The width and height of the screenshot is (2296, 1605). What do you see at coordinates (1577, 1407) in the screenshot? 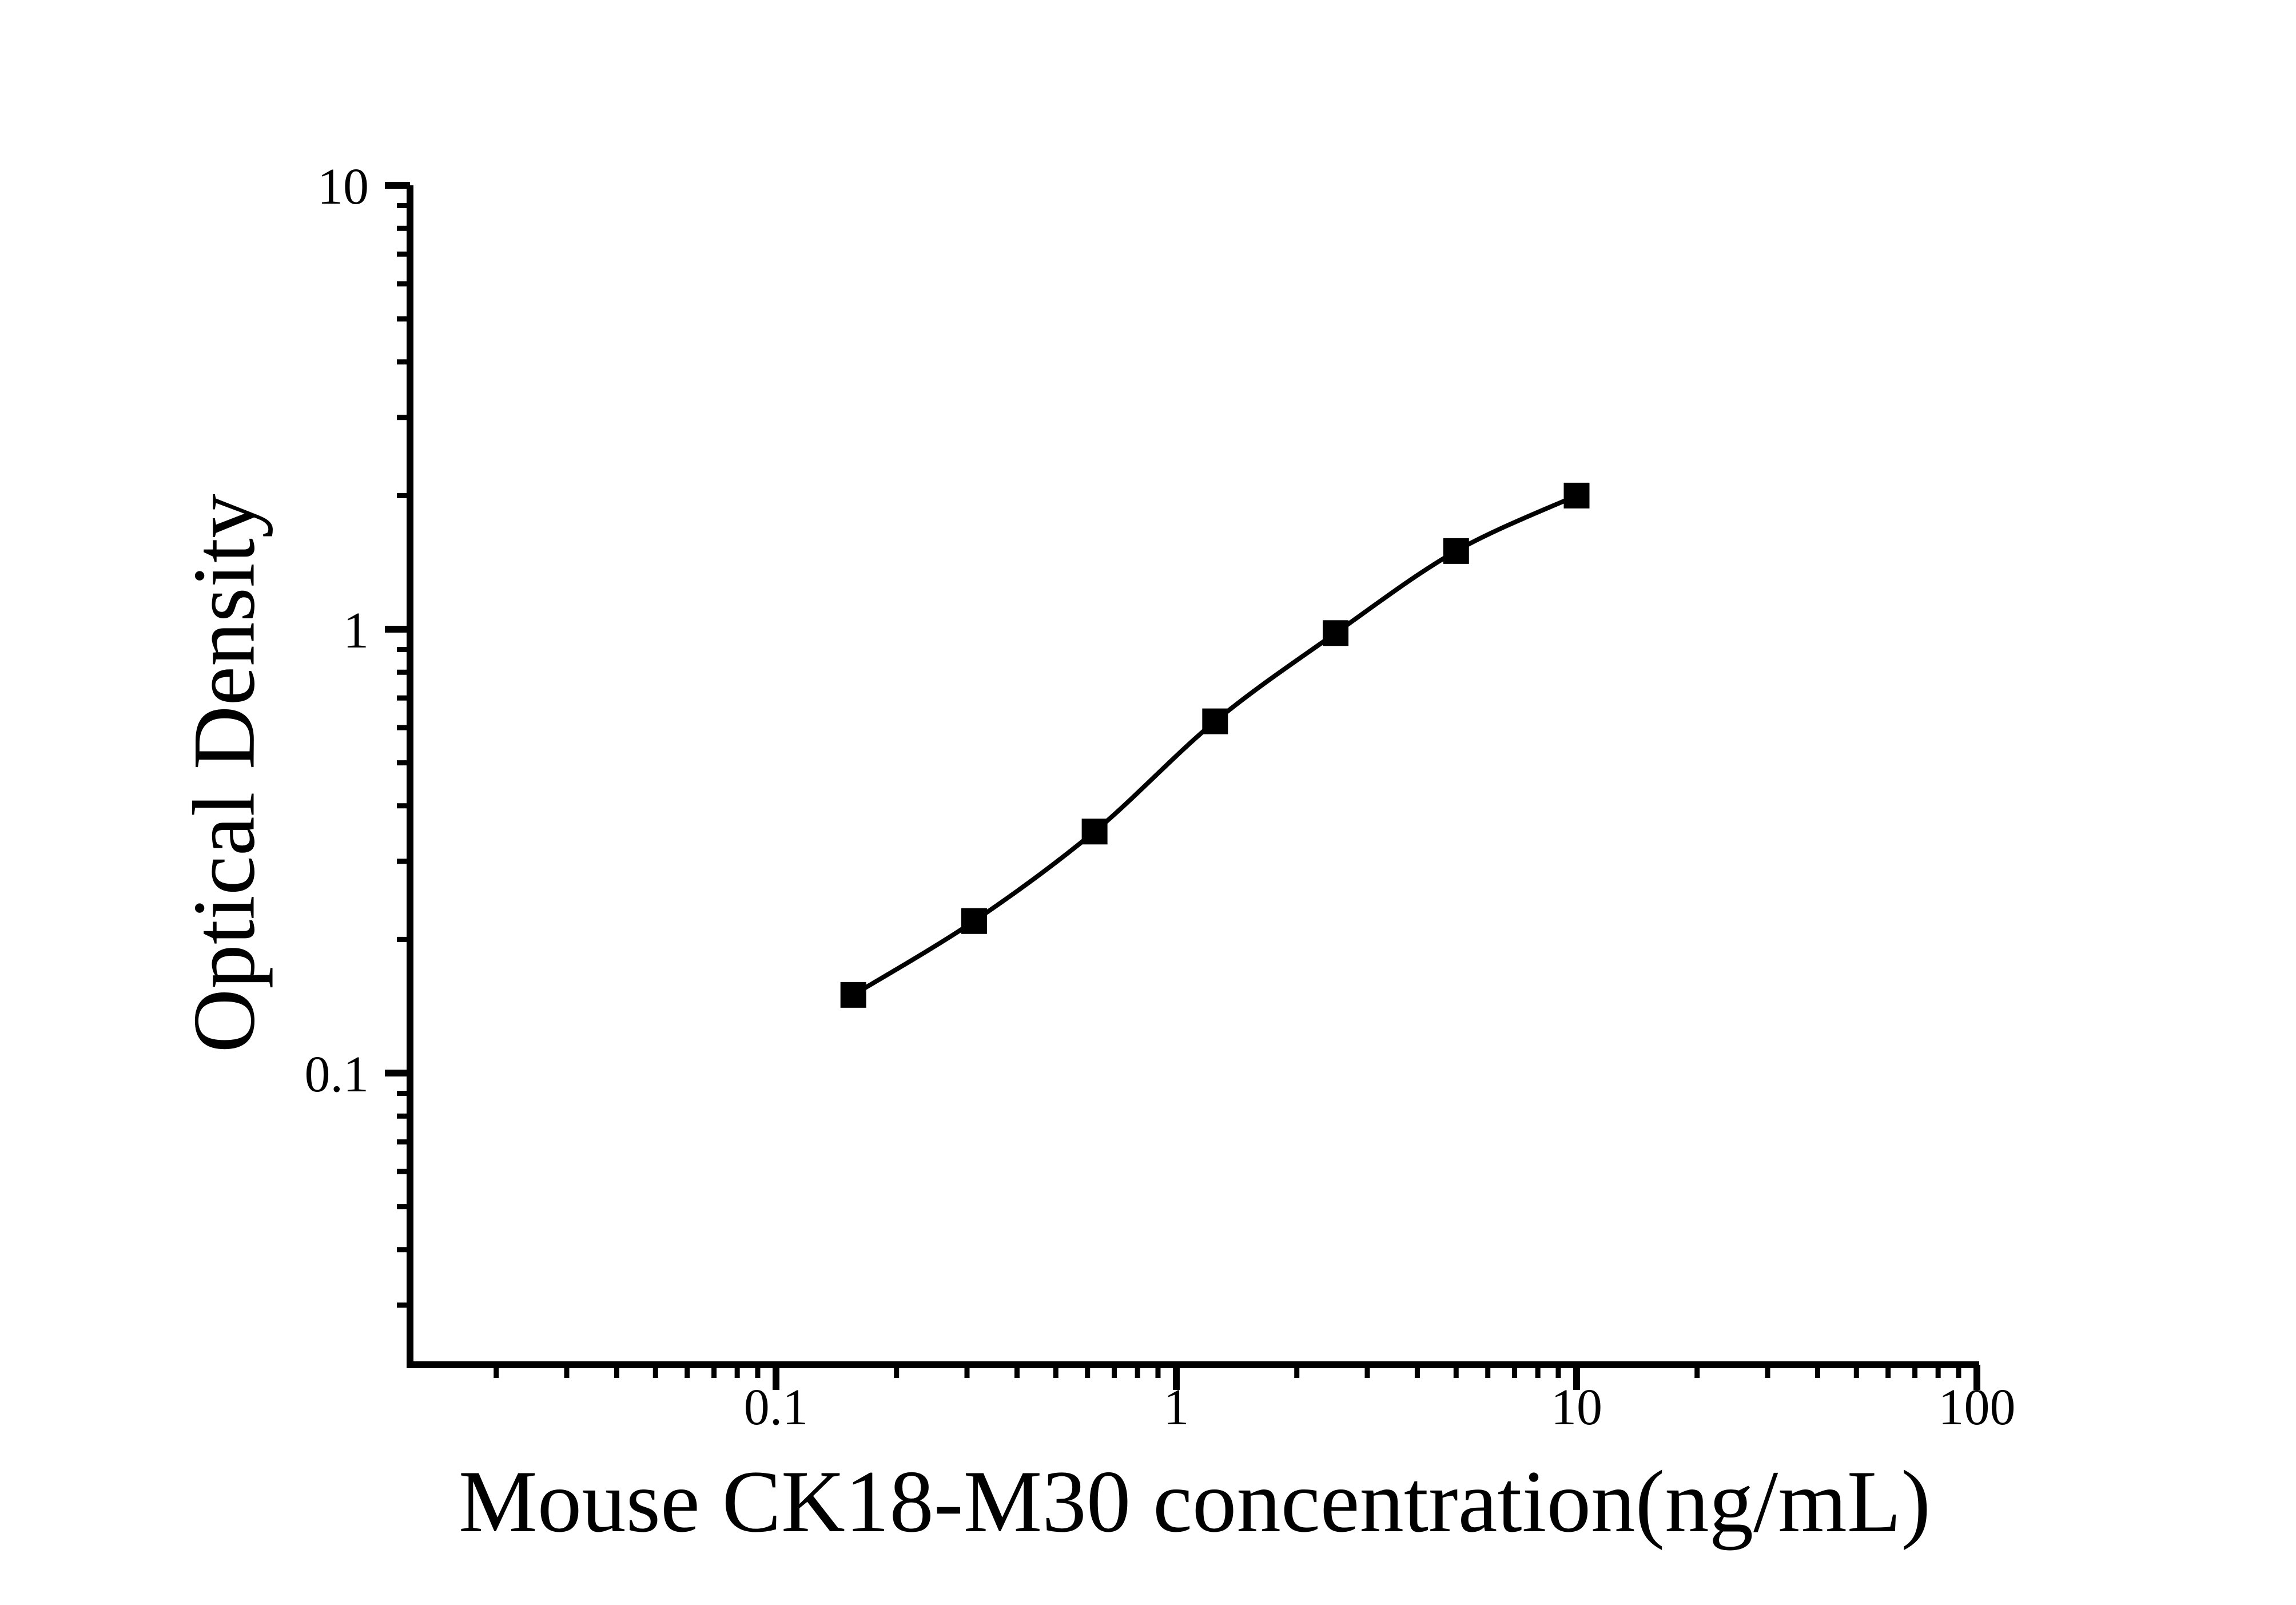
I see `x-tick-label: 10` at bounding box center [1577, 1407].